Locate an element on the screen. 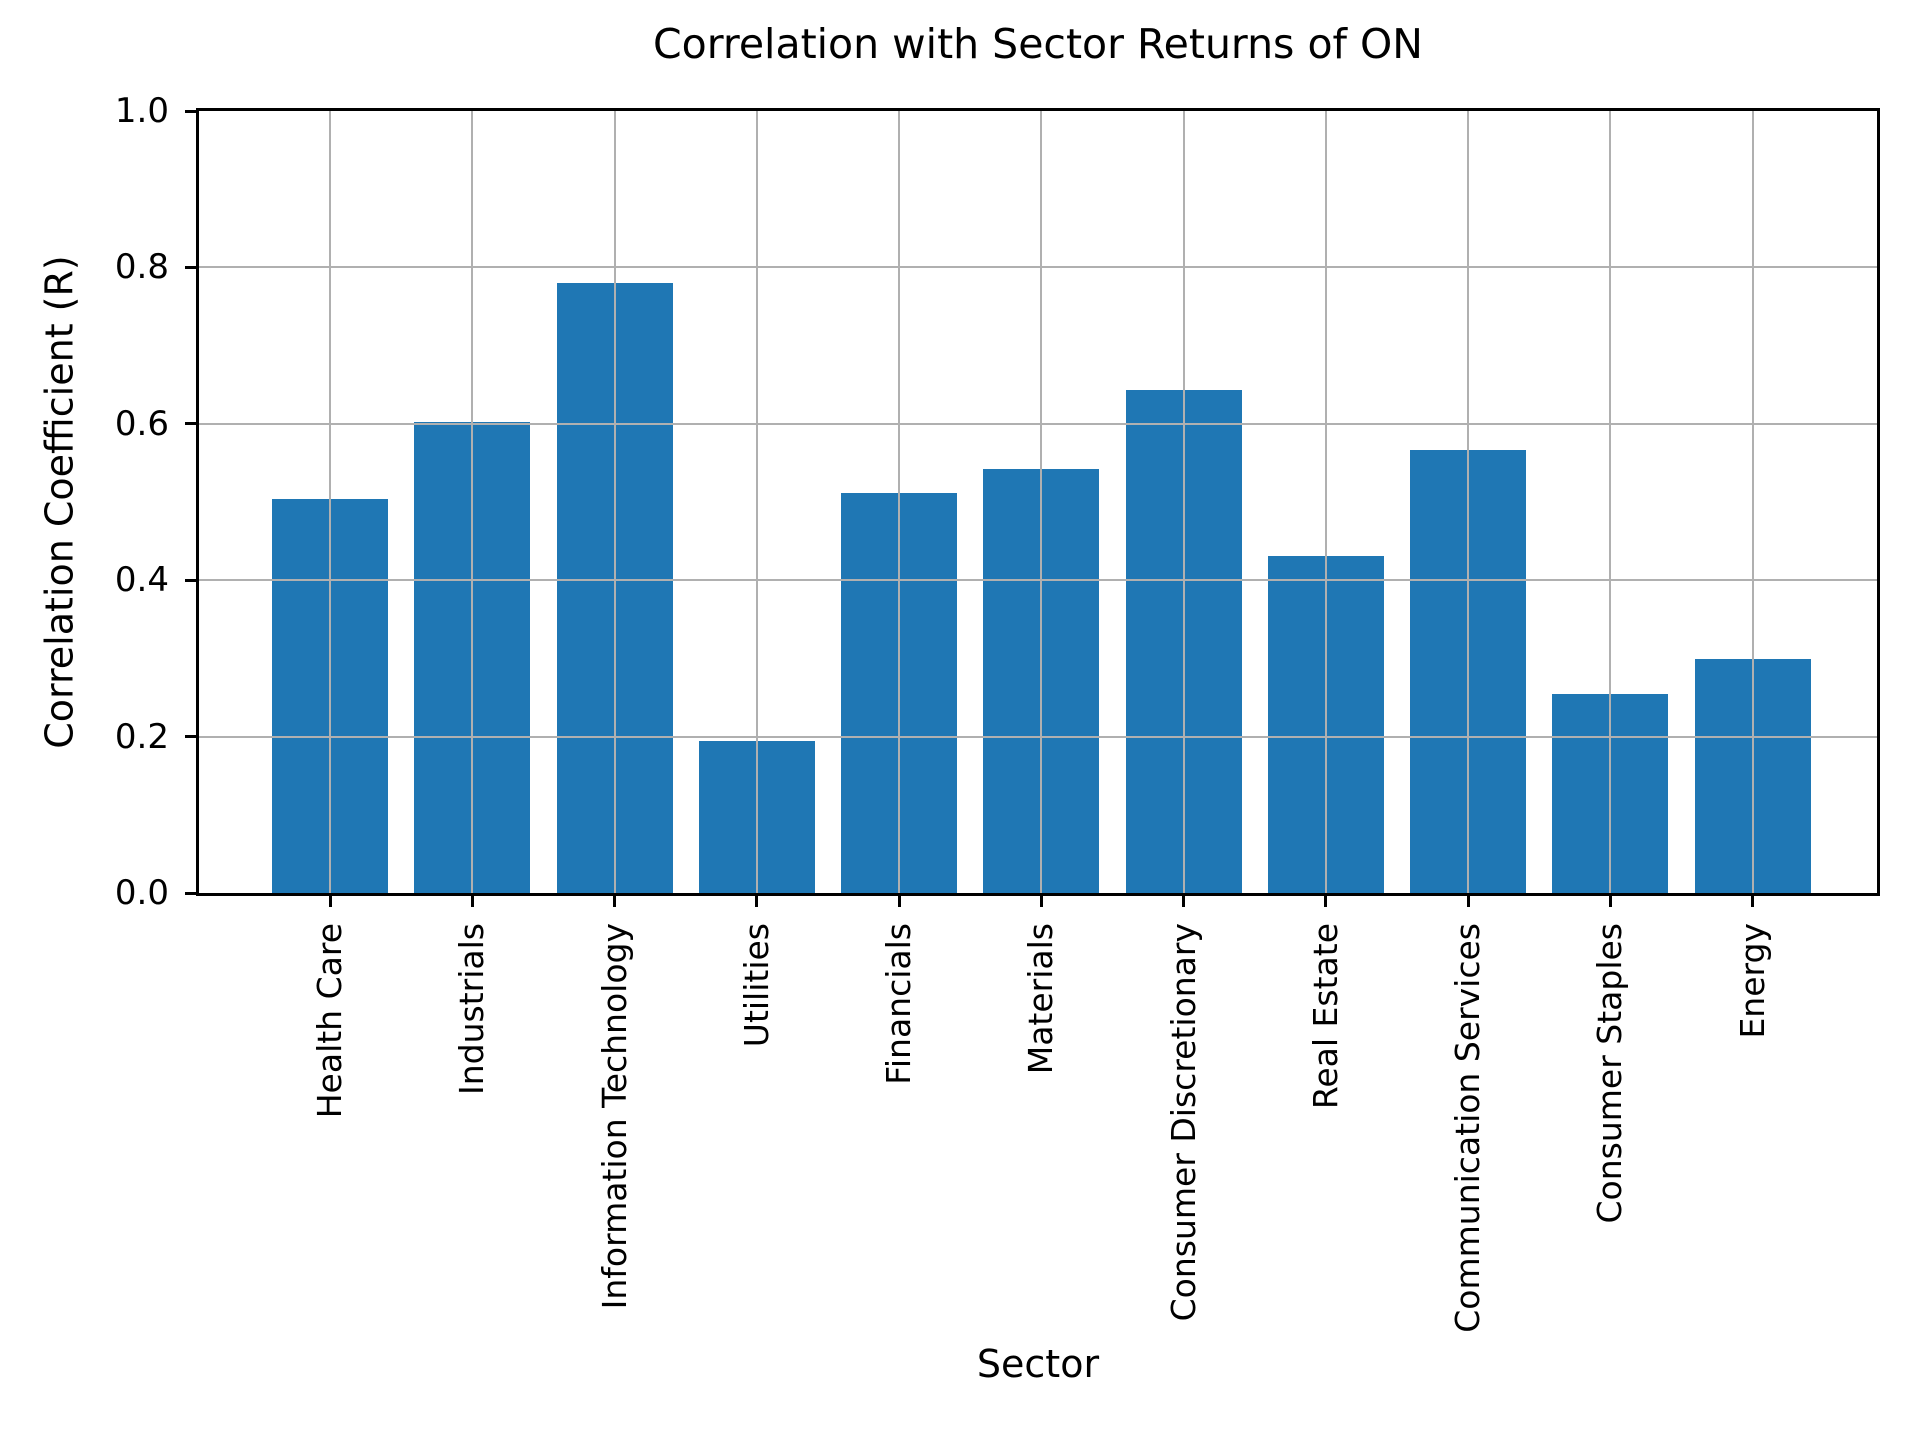 The height and width of the screenshot is (1440, 1920). x-tick-mark-materials is located at coordinates (1041, 901).